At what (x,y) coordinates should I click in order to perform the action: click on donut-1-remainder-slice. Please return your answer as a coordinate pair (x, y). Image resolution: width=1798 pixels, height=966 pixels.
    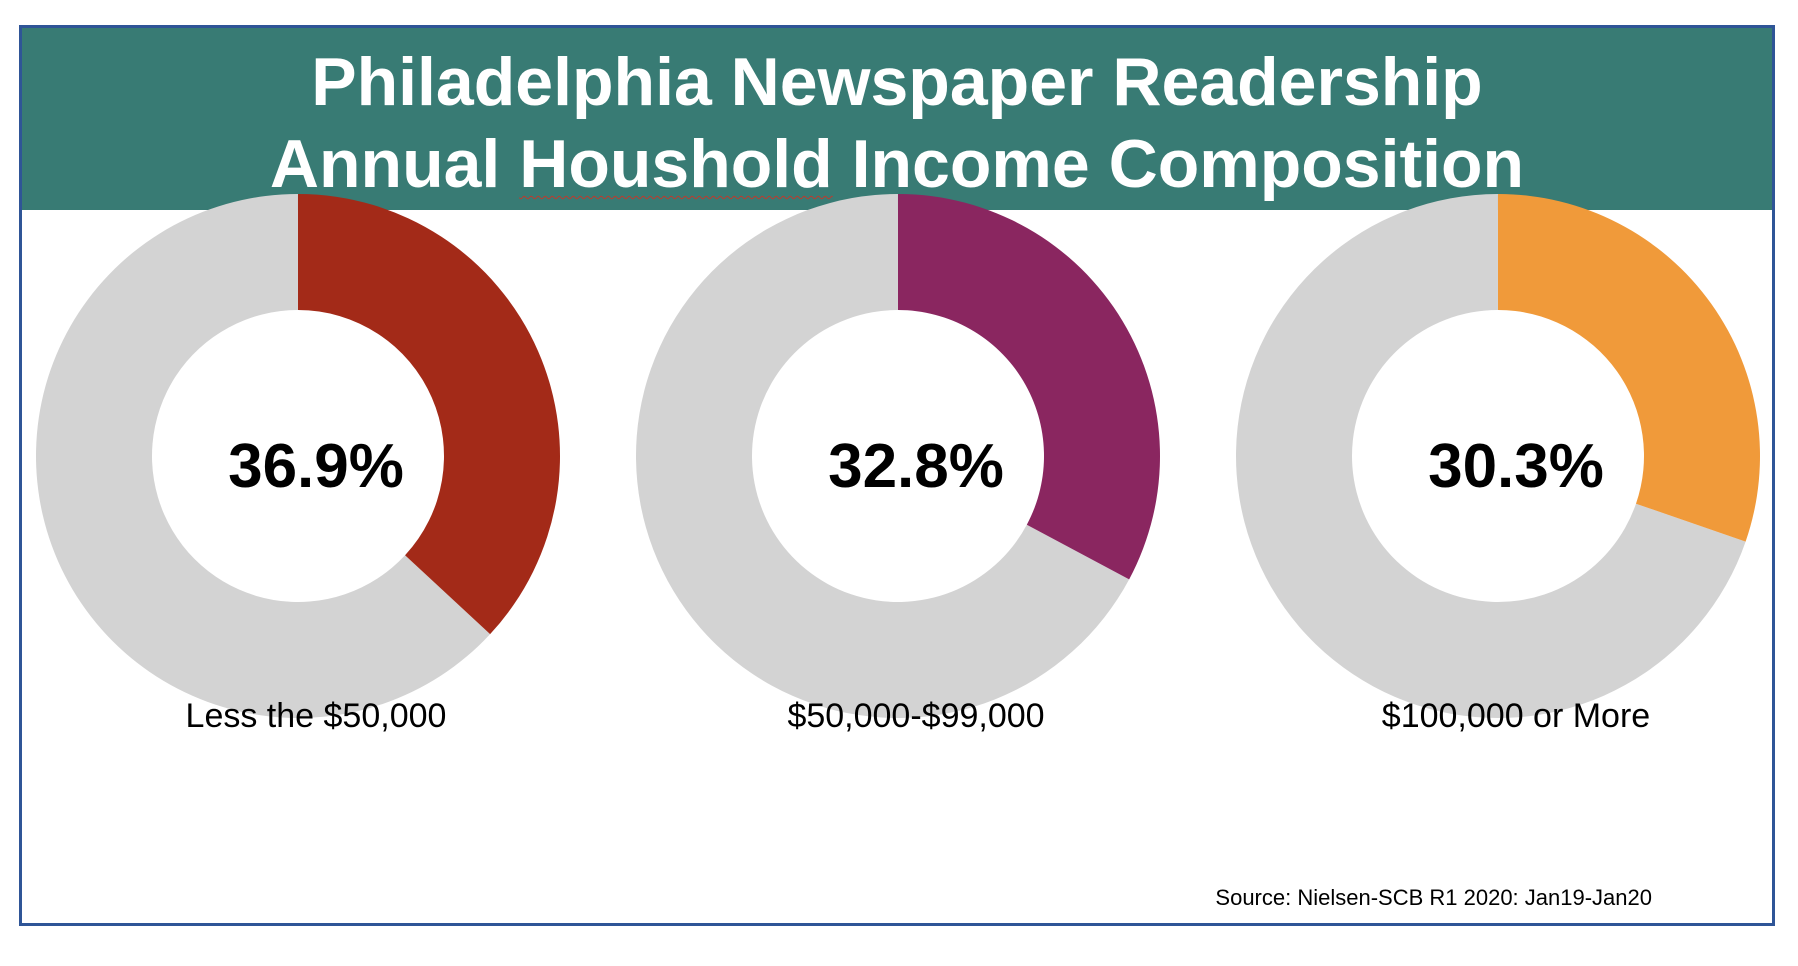
    Looking at the image, I should click on (263, 456).